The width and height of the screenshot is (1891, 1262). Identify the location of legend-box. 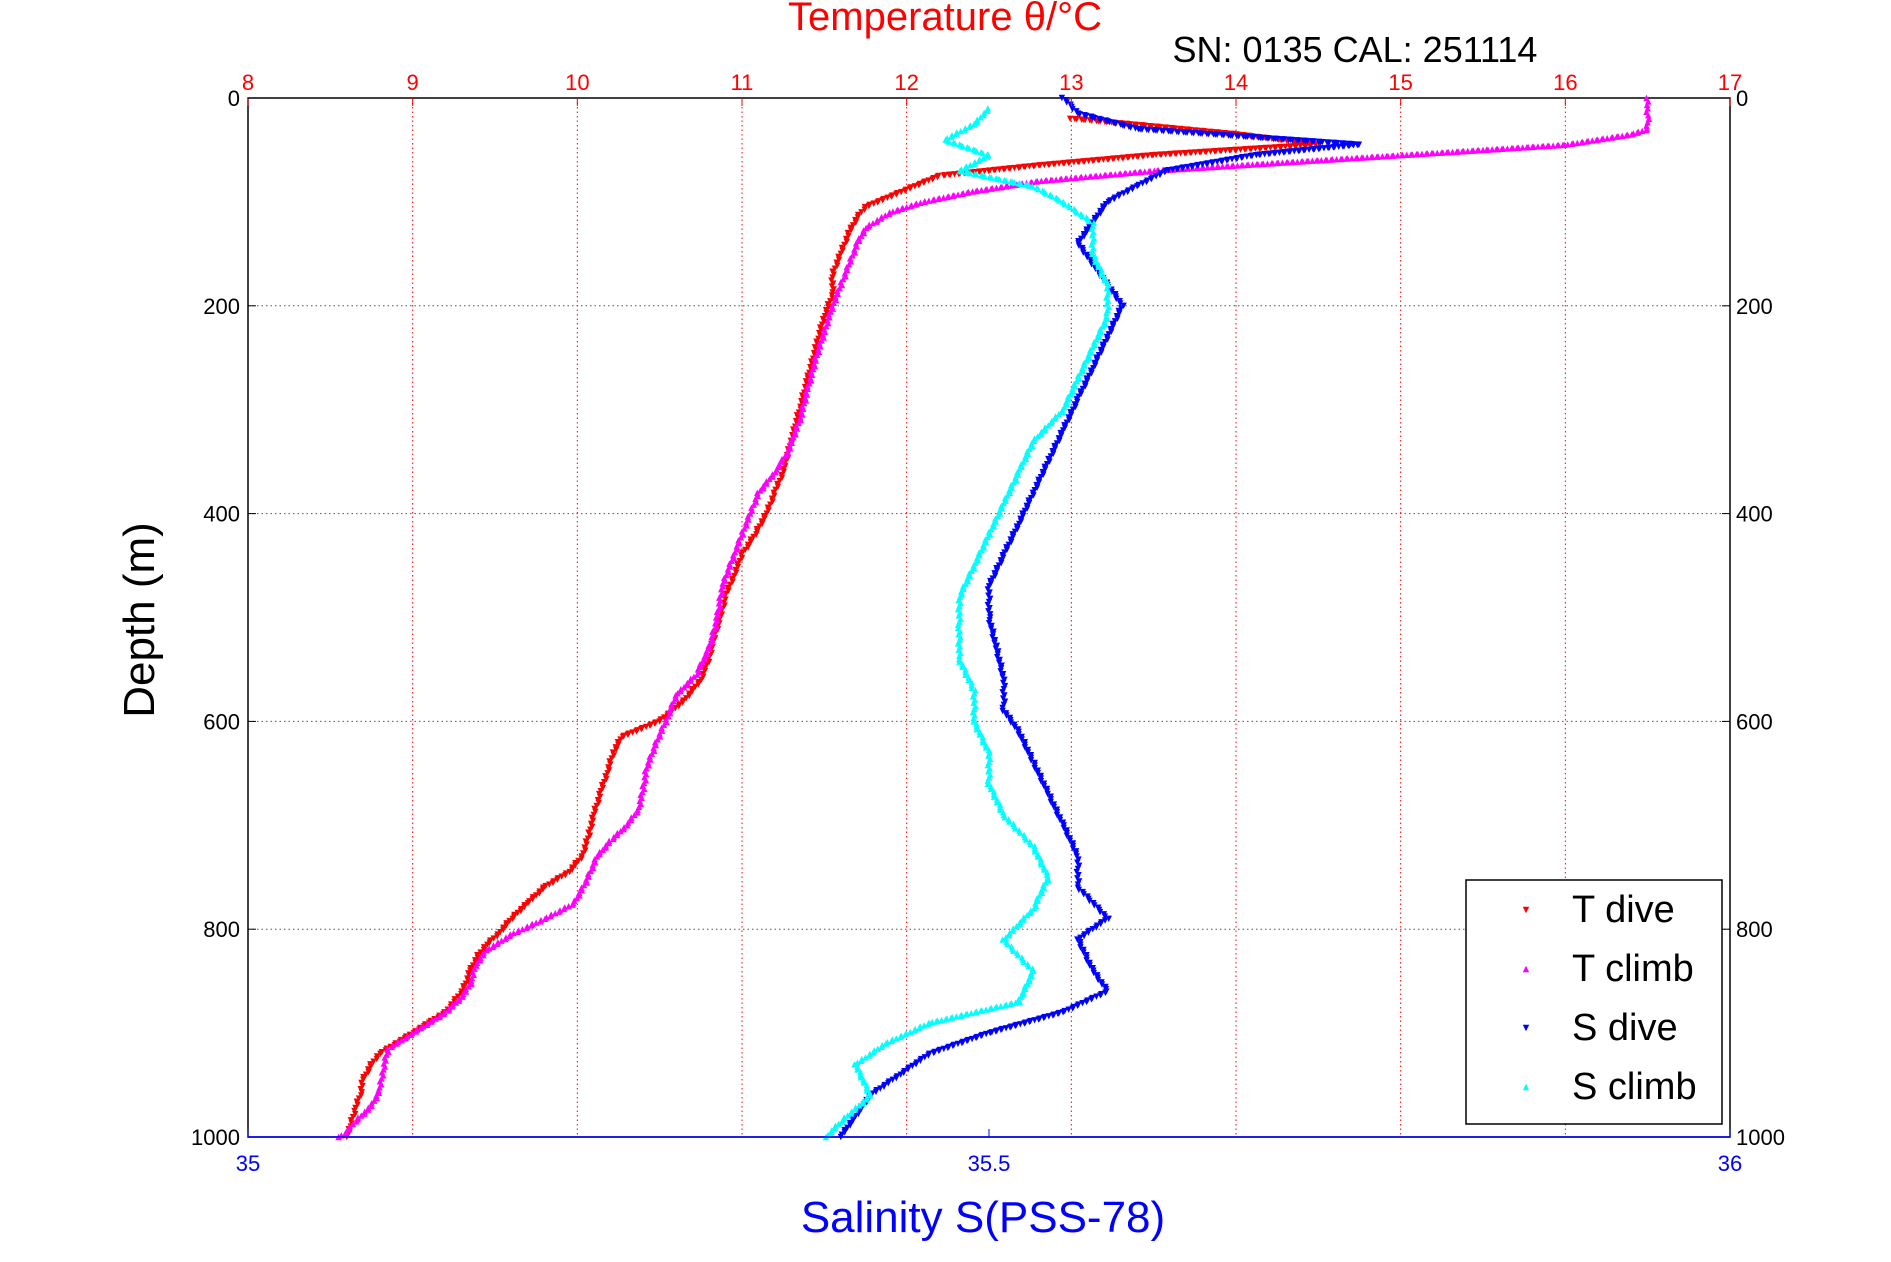
(1594, 1002).